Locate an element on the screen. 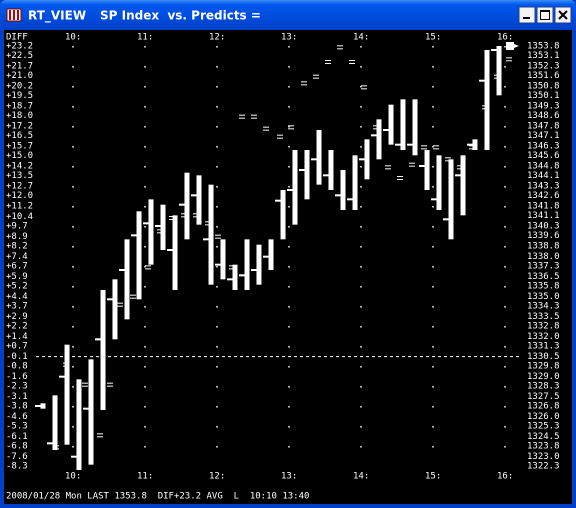 The width and height of the screenshot is (576, 508). y-tick-label: 1334.3 is located at coordinates (543, 307).